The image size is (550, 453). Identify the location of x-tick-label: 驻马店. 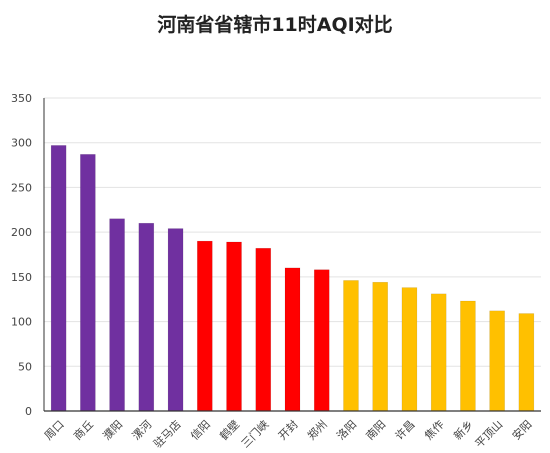
(166, 433).